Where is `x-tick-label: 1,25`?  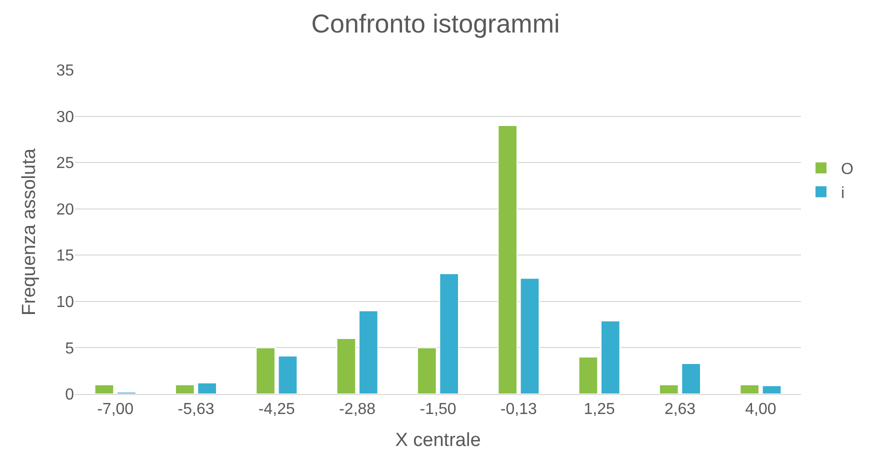 x-tick-label: 1,25 is located at coordinates (599, 409).